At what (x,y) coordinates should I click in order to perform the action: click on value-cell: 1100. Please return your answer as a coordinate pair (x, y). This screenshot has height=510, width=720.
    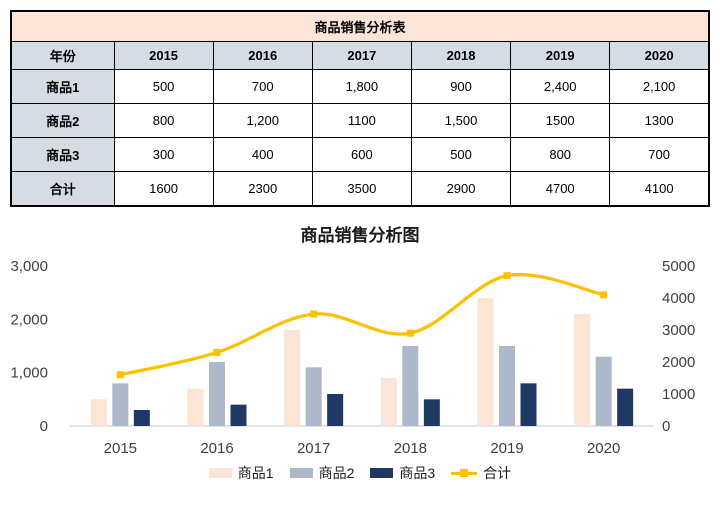
    Looking at the image, I should click on (361, 120).